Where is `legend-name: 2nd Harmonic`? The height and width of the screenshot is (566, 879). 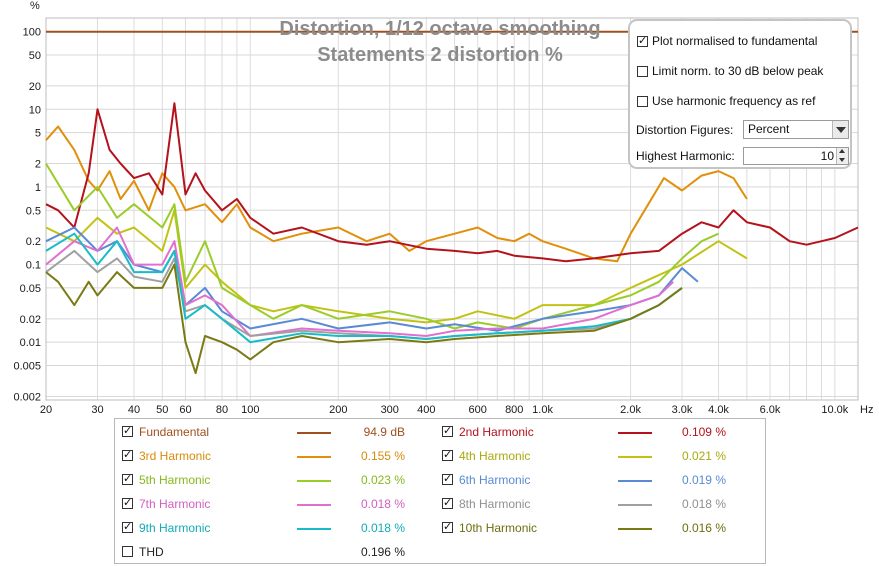 legend-name: 2nd Harmonic is located at coordinates (496, 432).